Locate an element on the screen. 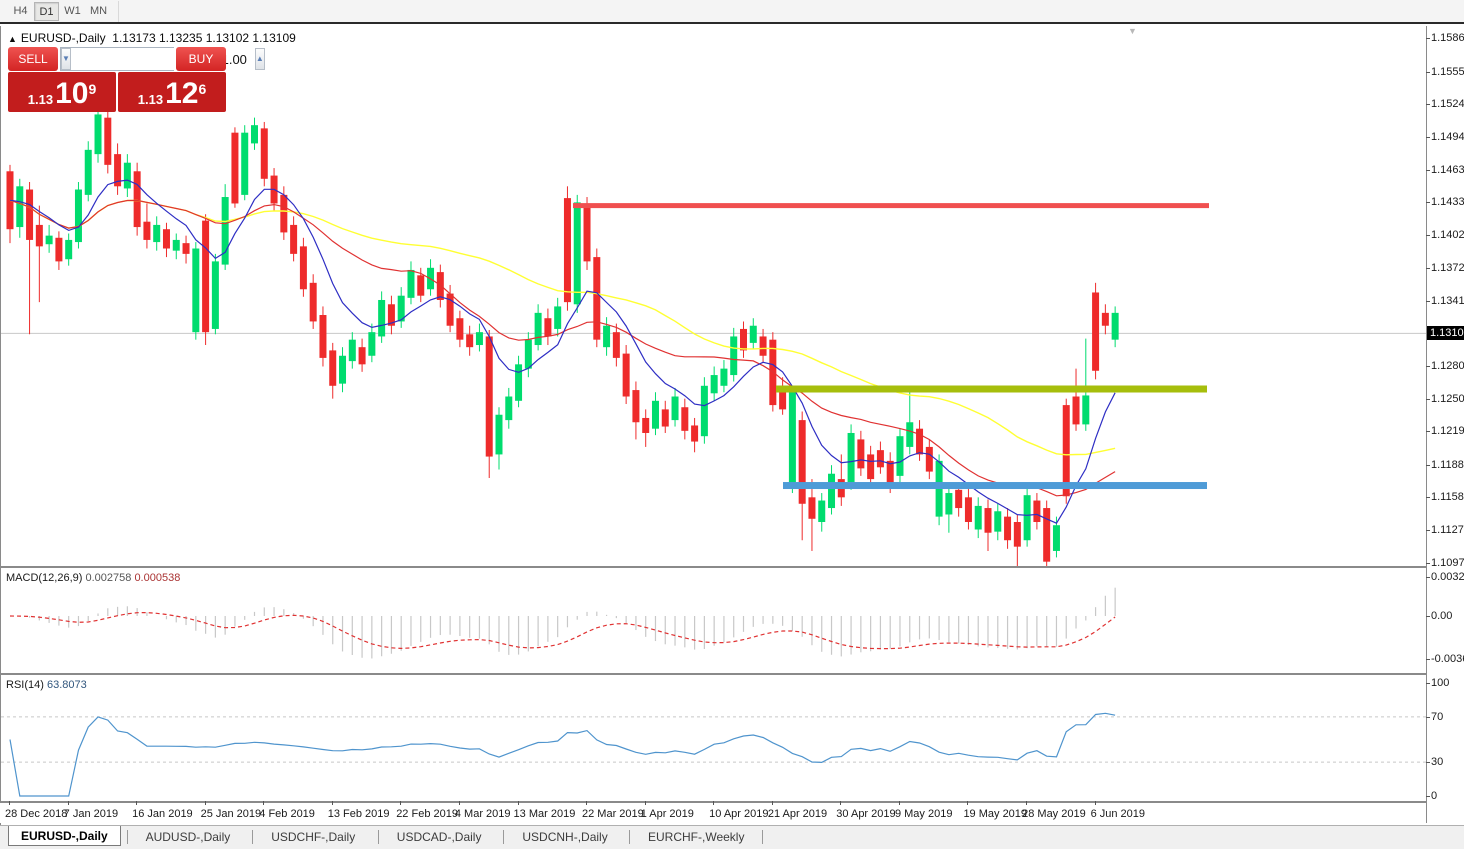 The image size is (1464, 849). timeframe-button-h4: H4 is located at coordinates (20, 11).